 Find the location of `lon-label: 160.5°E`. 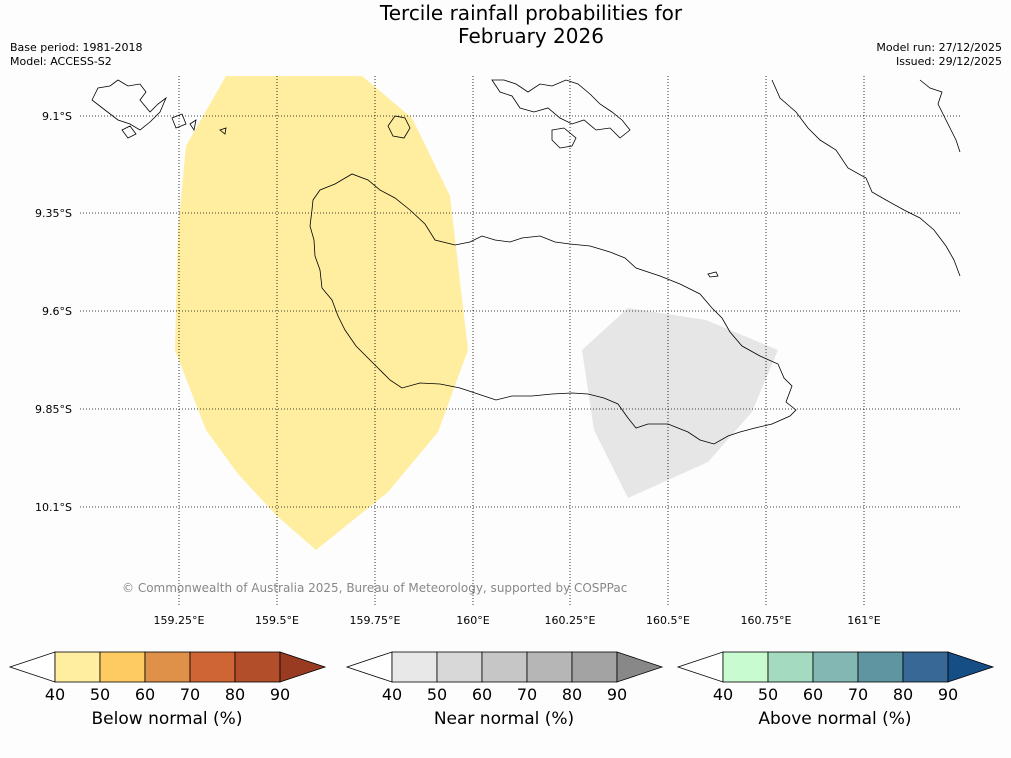

lon-label: 160.5°E is located at coordinates (668, 620).